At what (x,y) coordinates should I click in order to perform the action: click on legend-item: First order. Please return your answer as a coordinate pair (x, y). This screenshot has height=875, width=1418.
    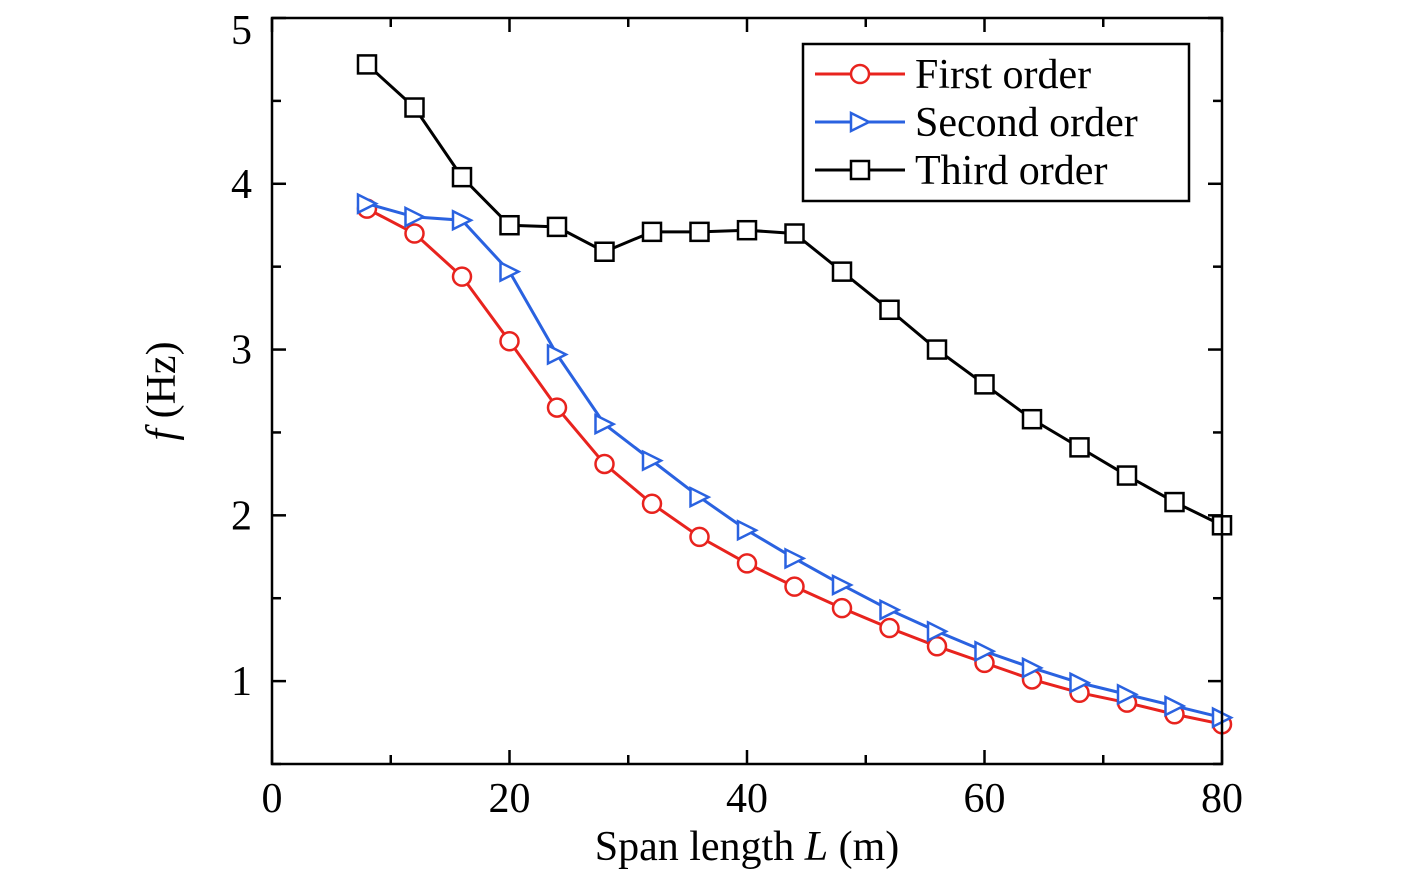
    Looking at the image, I should click on (953, 75).